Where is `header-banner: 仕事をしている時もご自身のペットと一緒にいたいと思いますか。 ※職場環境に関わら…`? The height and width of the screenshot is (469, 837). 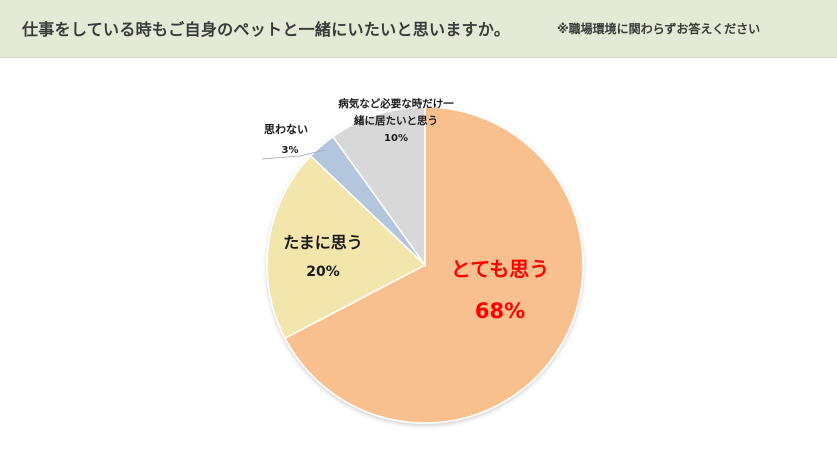
header-banner: 仕事をしている時もご自身のペットと一緒にいたいと思いますか。 ※職場環境に関わら… is located at coordinates (418, 29).